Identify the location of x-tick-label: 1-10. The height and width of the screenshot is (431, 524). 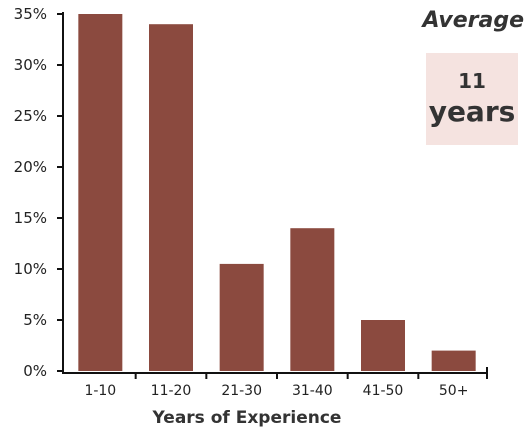
(100, 391).